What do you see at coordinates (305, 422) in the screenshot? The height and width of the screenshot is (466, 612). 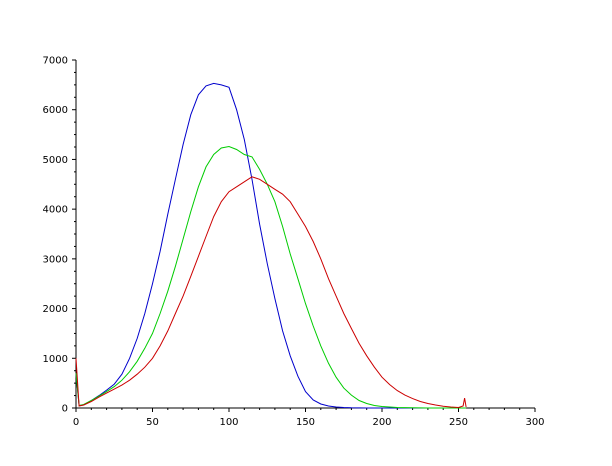 I see `x-tick-label: 150` at bounding box center [305, 422].